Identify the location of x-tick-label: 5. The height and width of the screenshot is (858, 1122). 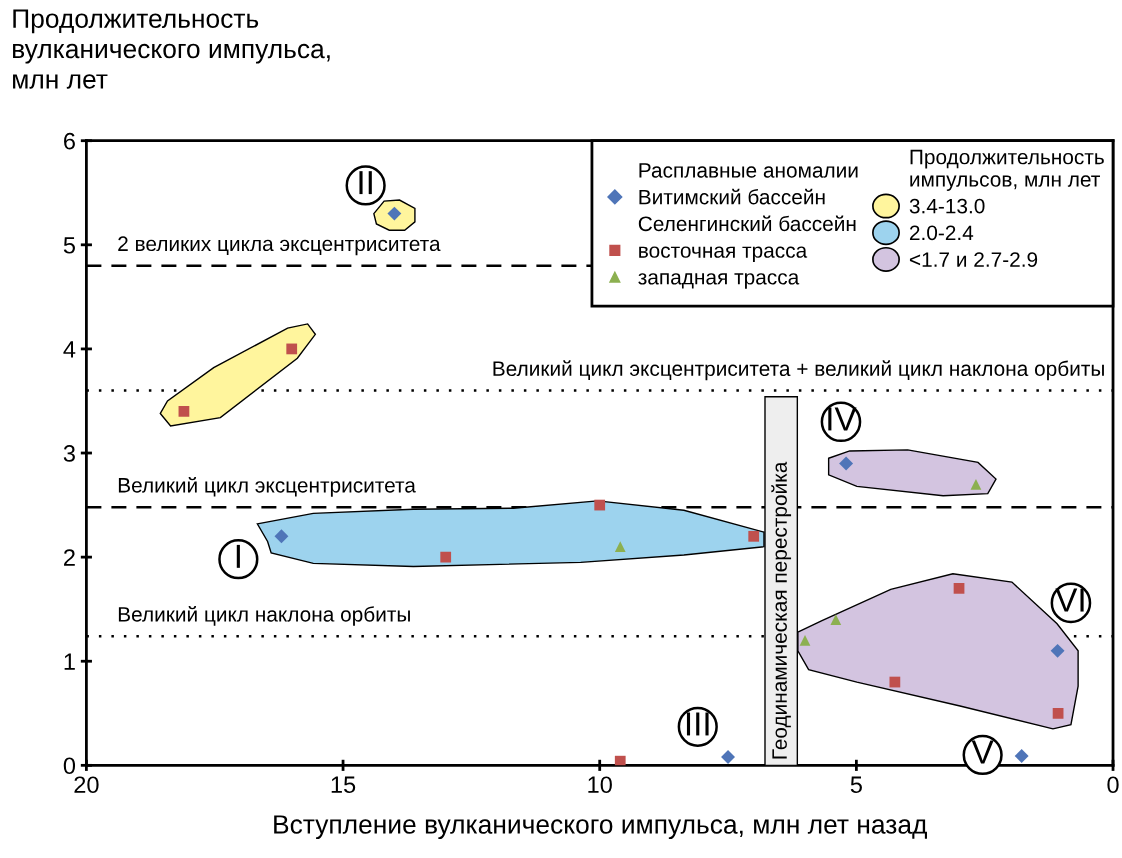
(856, 785).